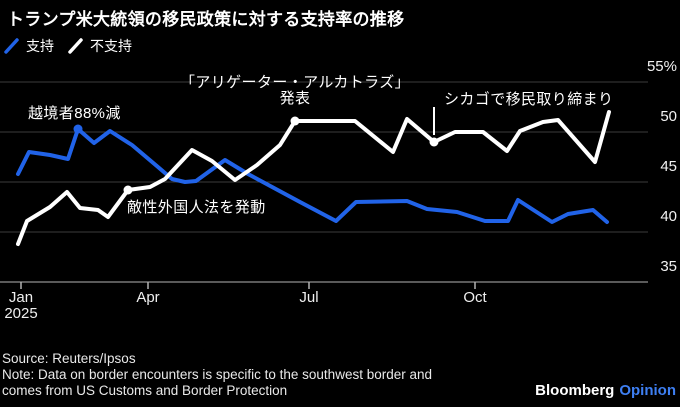 This screenshot has height=407, width=680. Describe the element at coordinates (21, 297) in the screenshot. I see `x-axis-label-jan: Jan` at that location.